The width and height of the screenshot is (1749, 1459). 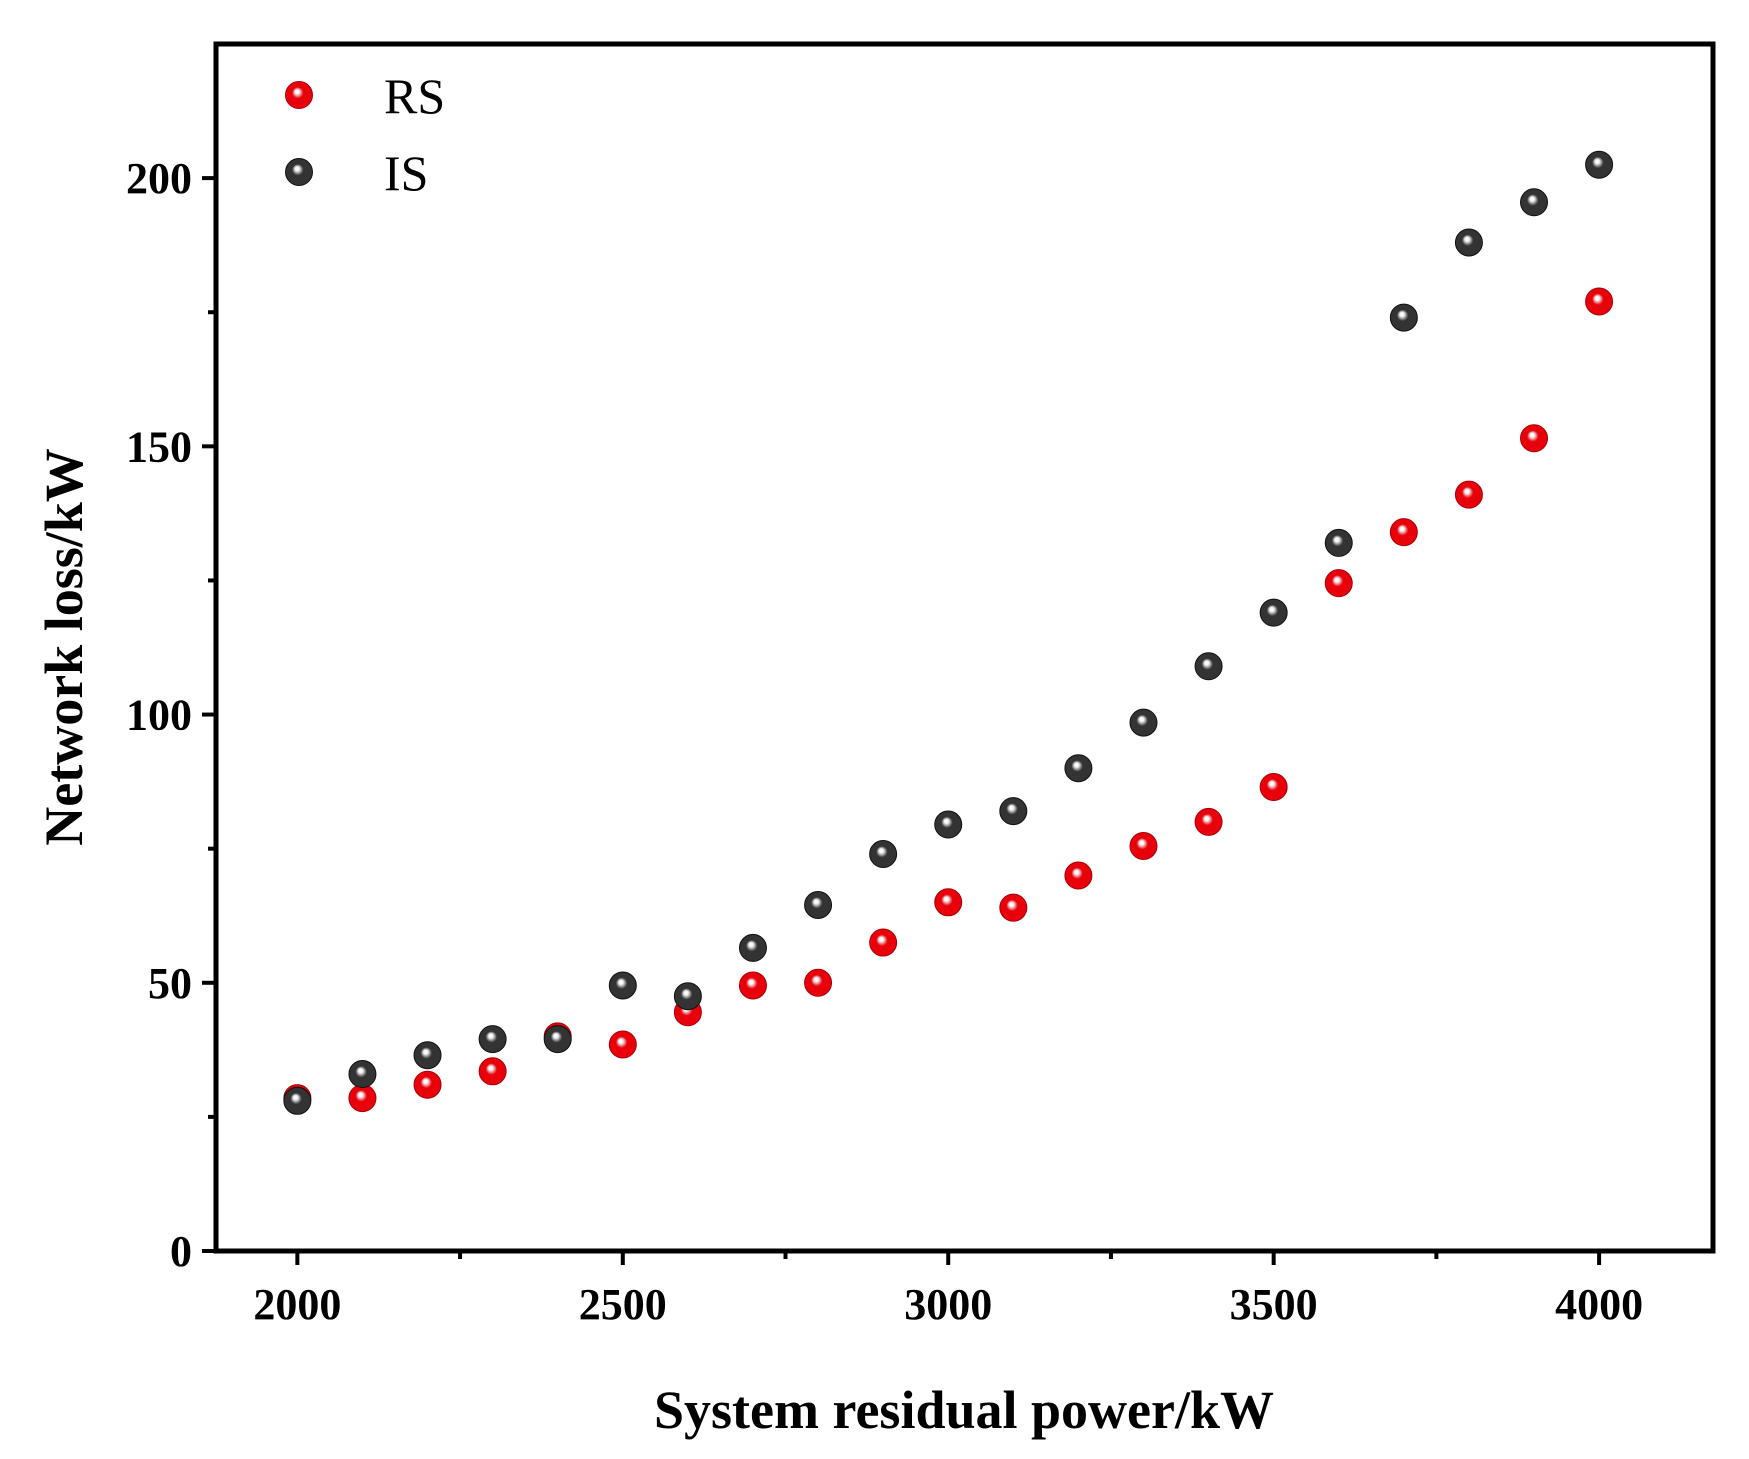 What do you see at coordinates (1599, 1304) in the screenshot?
I see `x-tick-label: 4000` at bounding box center [1599, 1304].